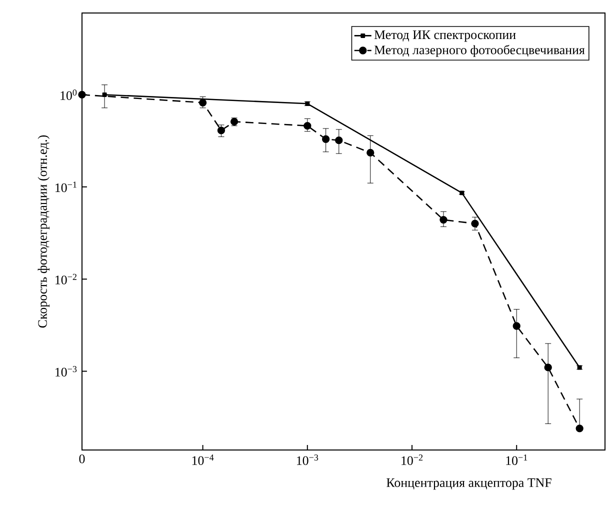  I want to click on x-axis-title: Концентрация акцептора TNF, so click(469, 484).